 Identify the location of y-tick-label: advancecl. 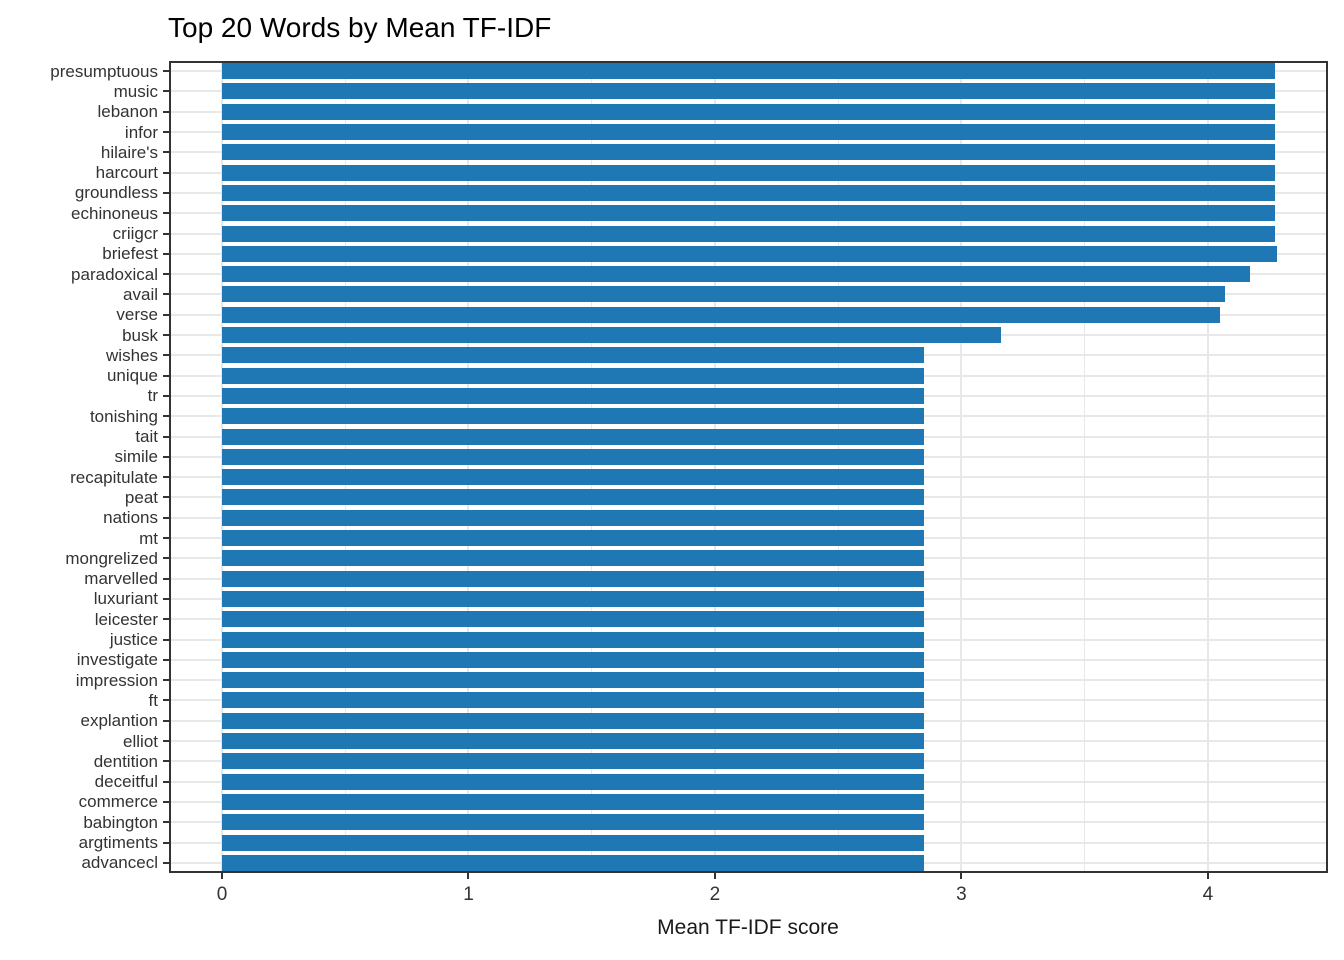
(119, 863).